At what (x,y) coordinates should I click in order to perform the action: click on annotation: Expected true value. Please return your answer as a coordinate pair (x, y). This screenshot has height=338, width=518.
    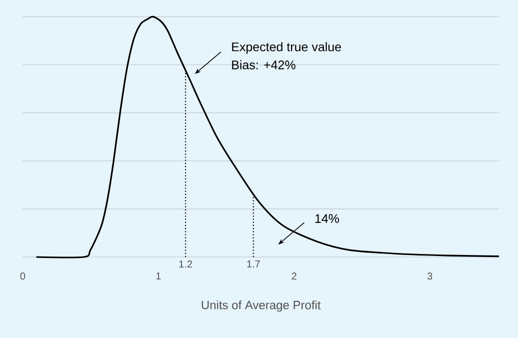
    Looking at the image, I should click on (287, 48).